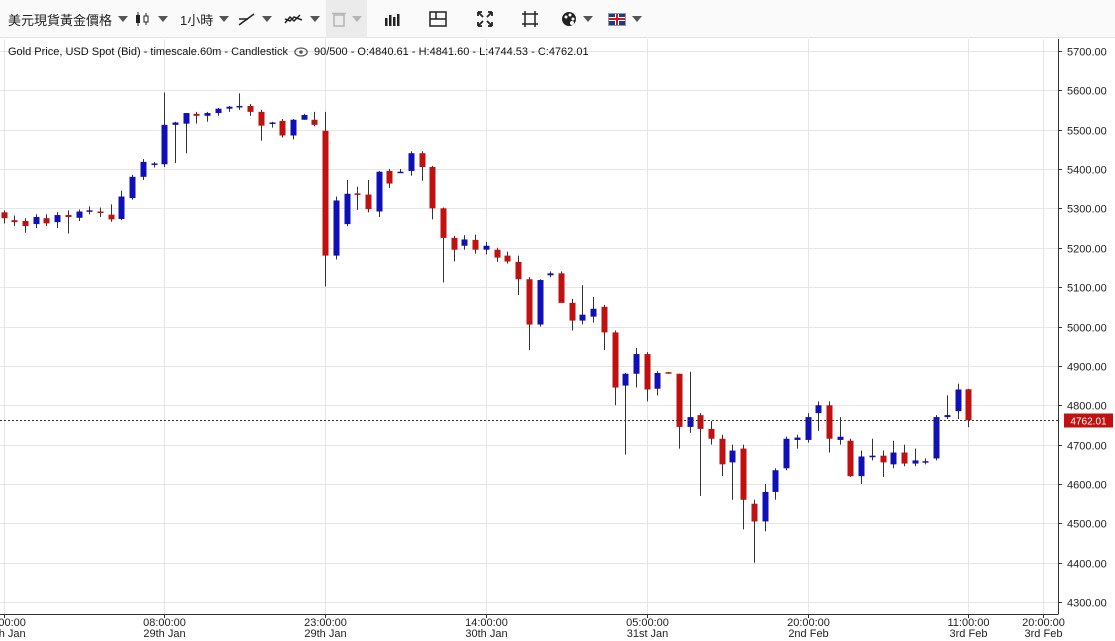 The height and width of the screenshot is (641, 1115). Describe the element at coordinates (1087, 486) in the screenshot. I see `y-tick-label: 4600.00` at that location.